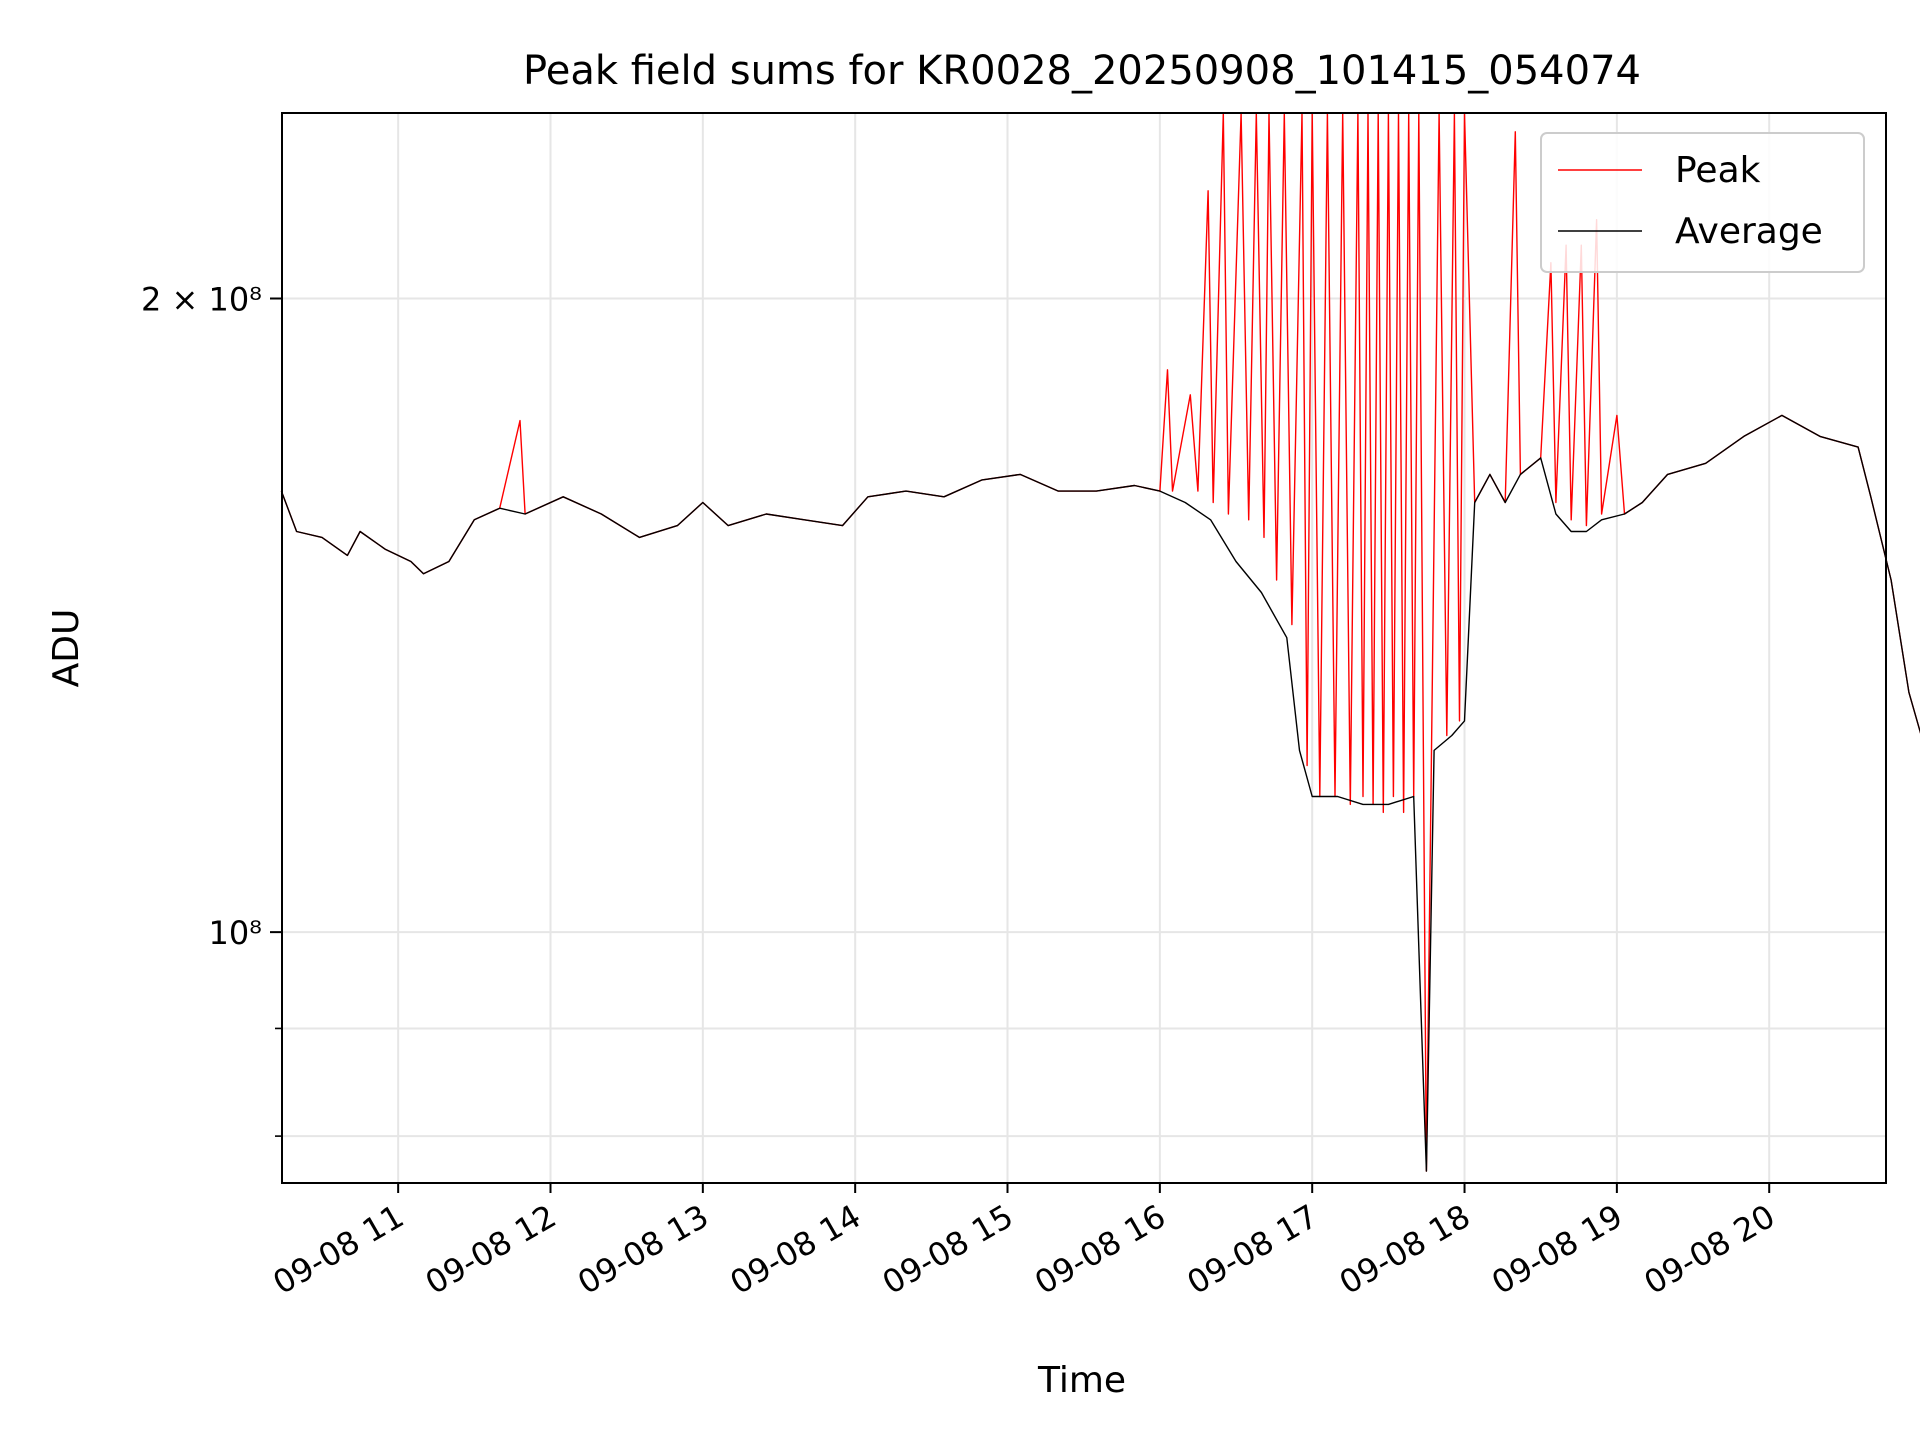 The image size is (1920, 1440). Describe the element at coordinates (1749, 231) in the screenshot. I see `legend-average-label: Average` at that location.